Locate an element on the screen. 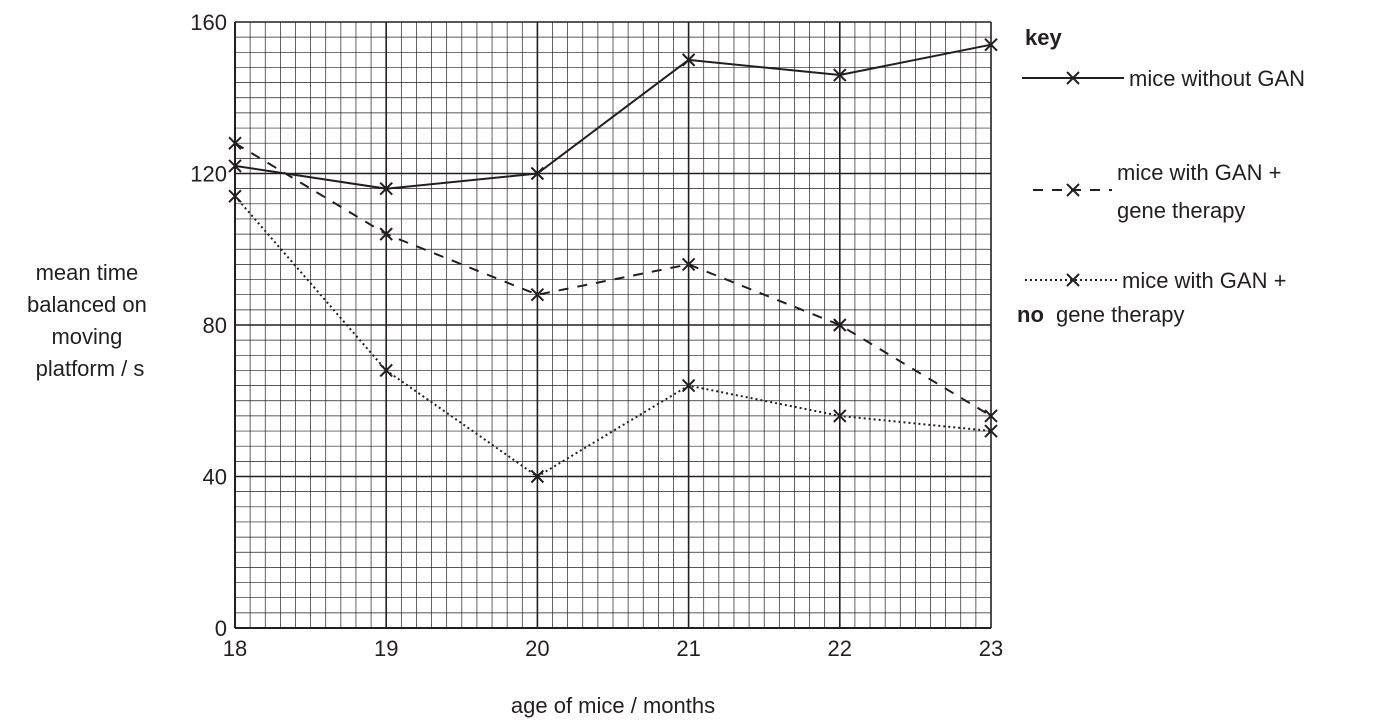  y-axis-label-line: moving is located at coordinates (86, 336).